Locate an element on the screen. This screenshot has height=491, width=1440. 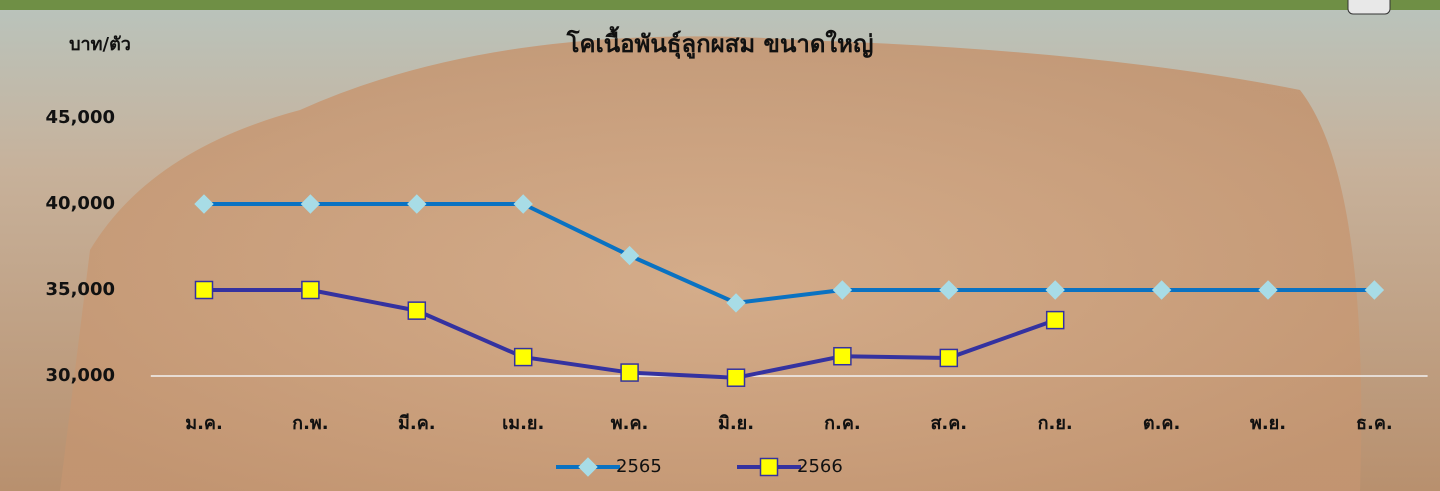
y-tick-label: 30,000 is located at coordinates (80, 375).